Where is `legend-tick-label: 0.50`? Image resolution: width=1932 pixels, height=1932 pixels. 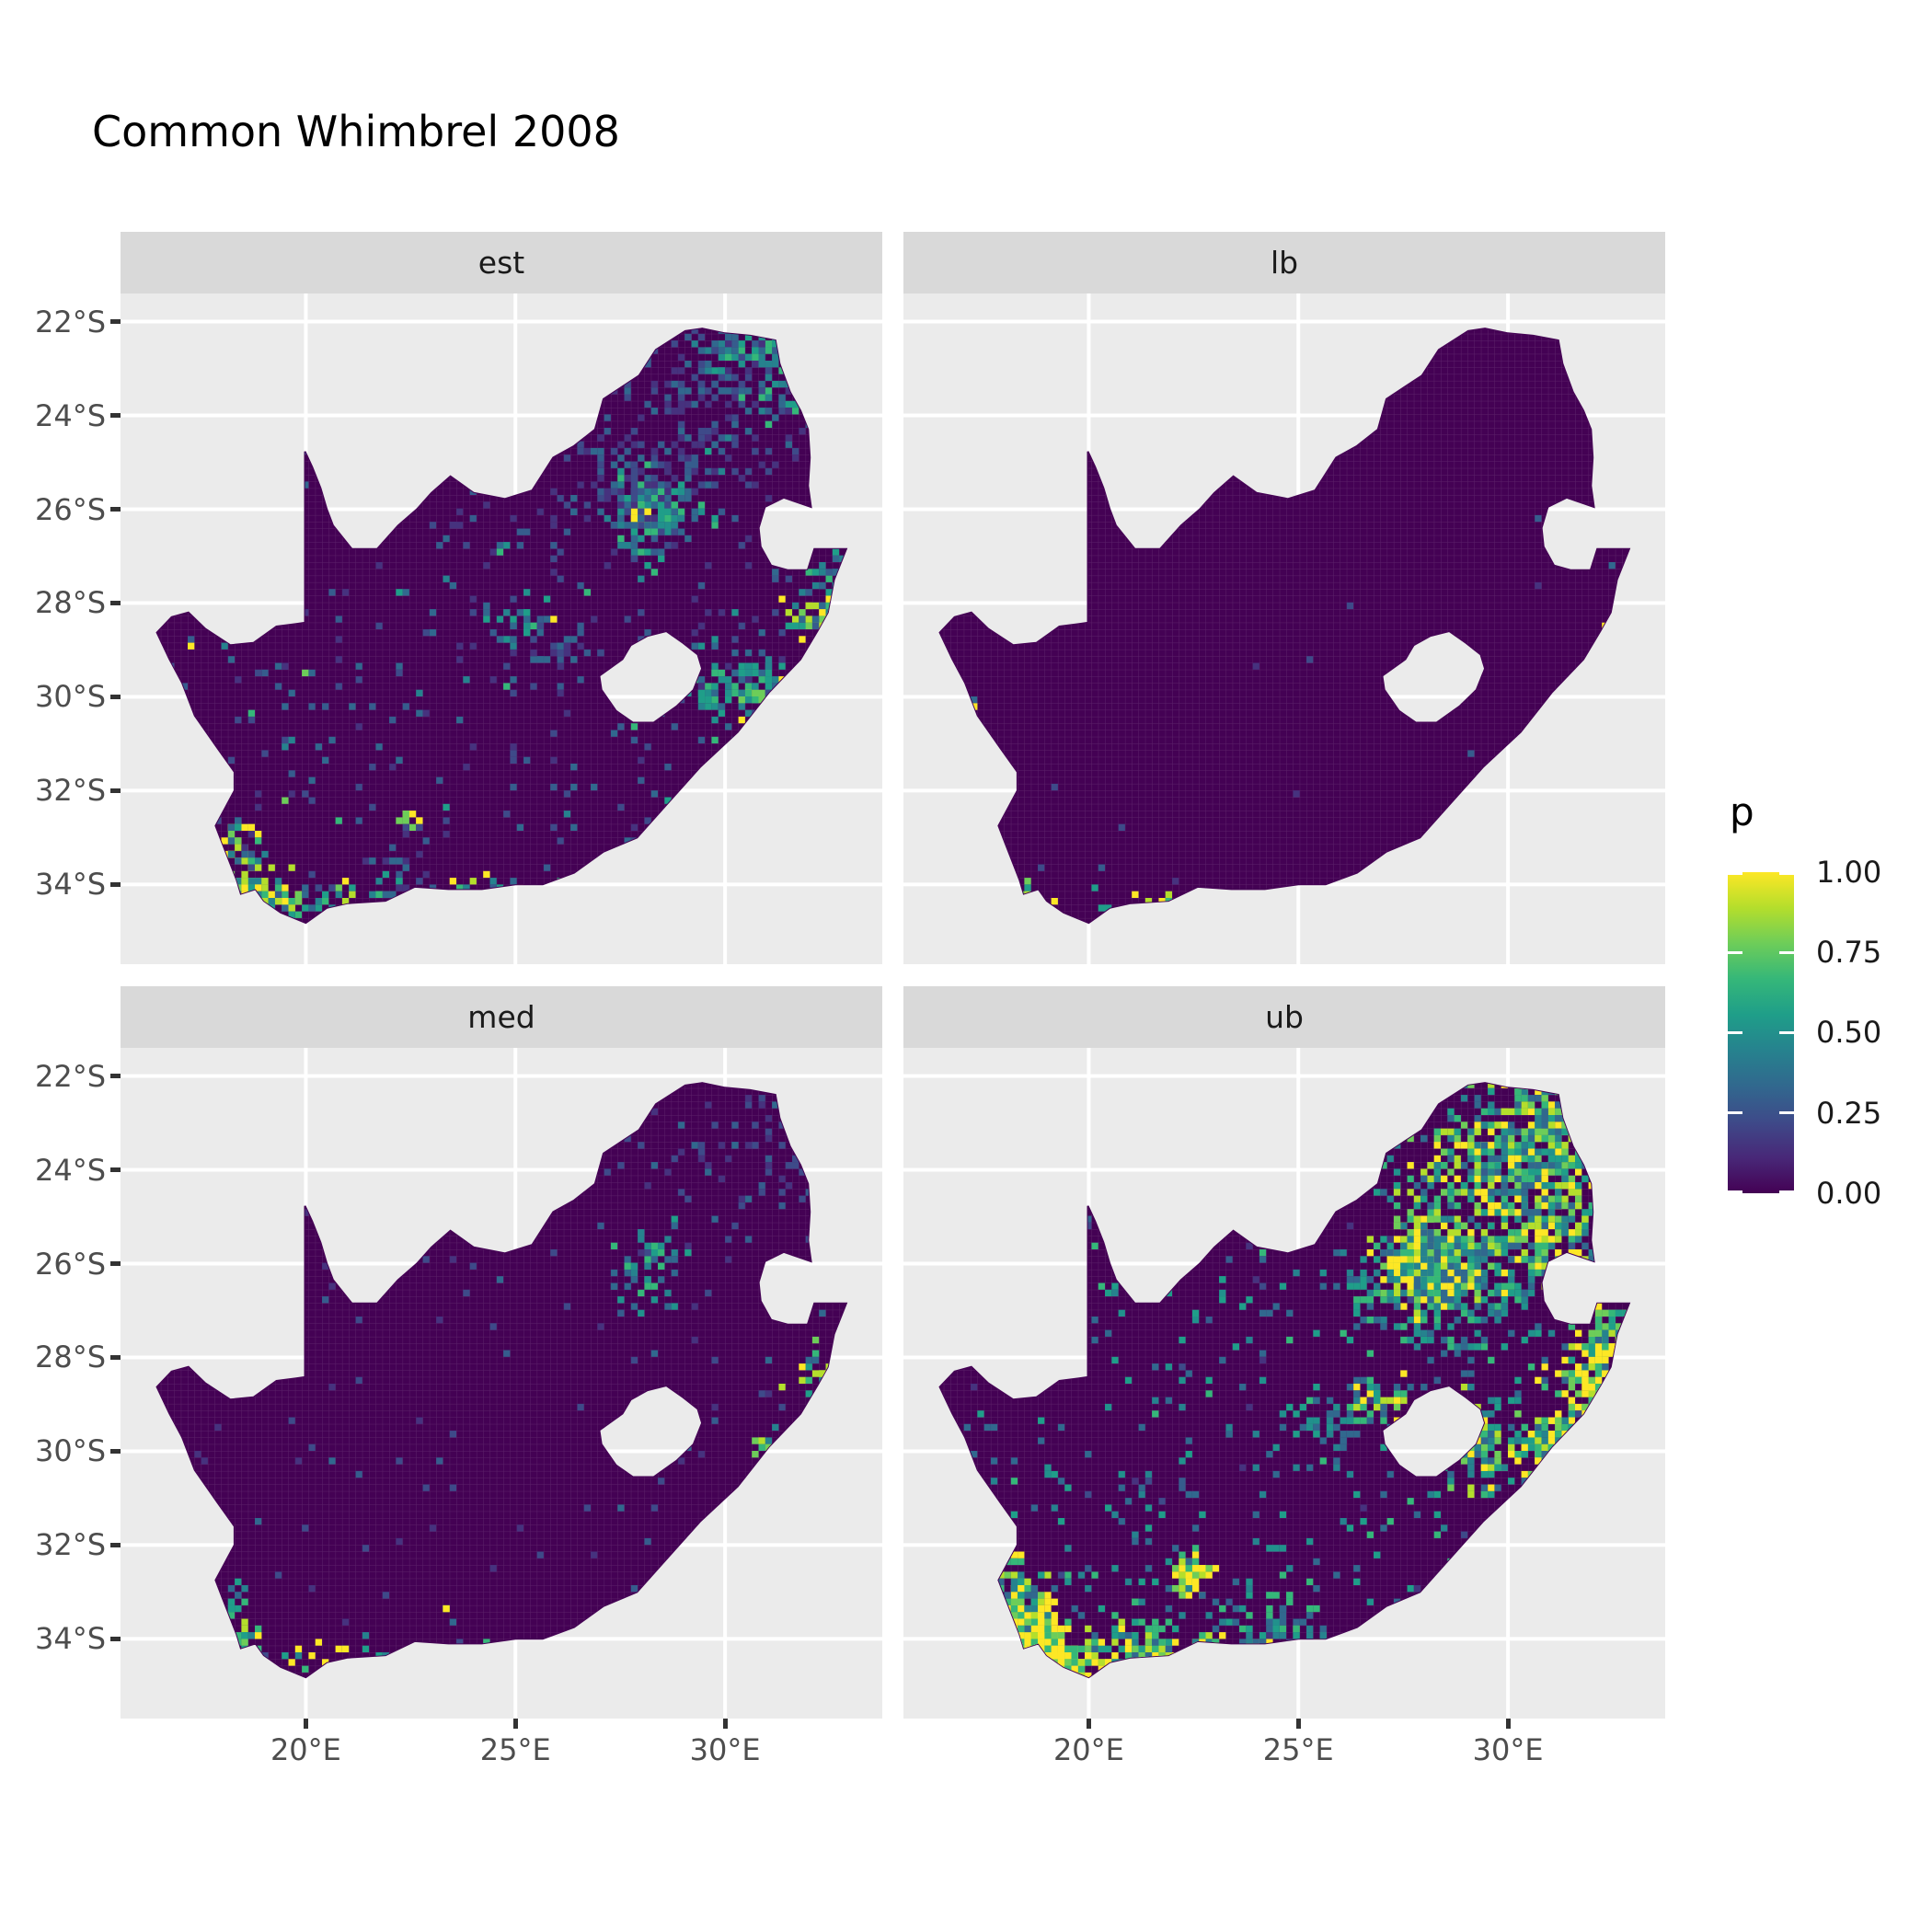 legend-tick-label: 0.50 is located at coordinates (1849, 1032).